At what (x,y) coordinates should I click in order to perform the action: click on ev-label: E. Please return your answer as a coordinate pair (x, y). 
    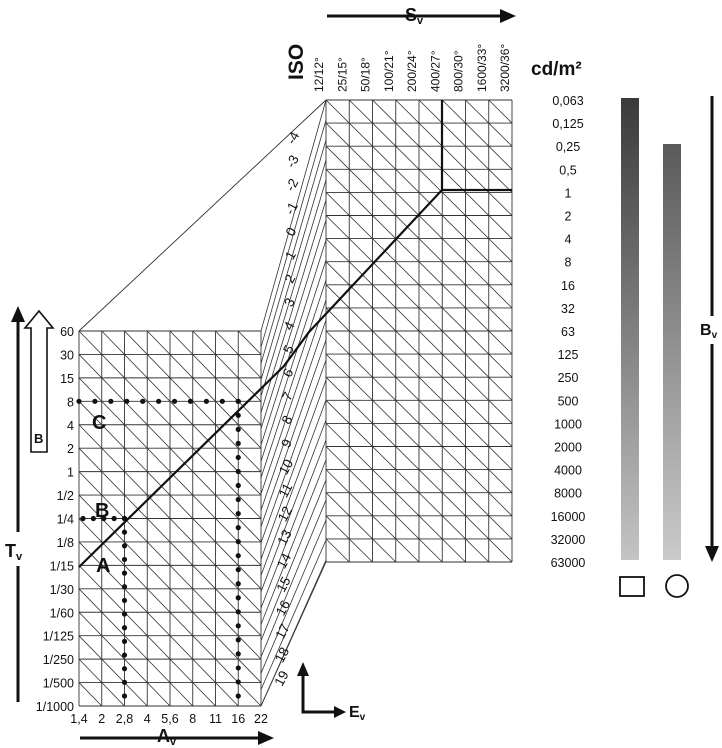
    Looking at the image, I should click on (354, 712).